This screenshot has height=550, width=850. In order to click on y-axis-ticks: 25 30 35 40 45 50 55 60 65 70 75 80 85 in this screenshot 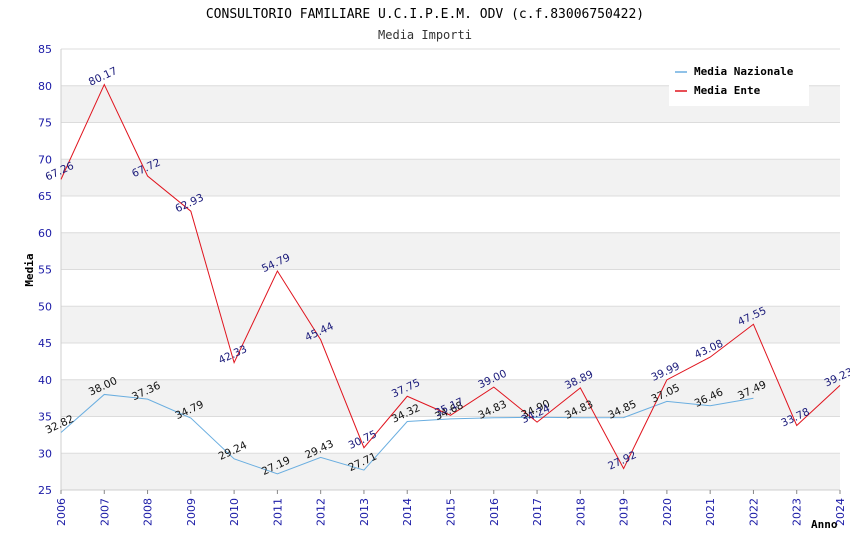, I will do `click(45, 270)`.